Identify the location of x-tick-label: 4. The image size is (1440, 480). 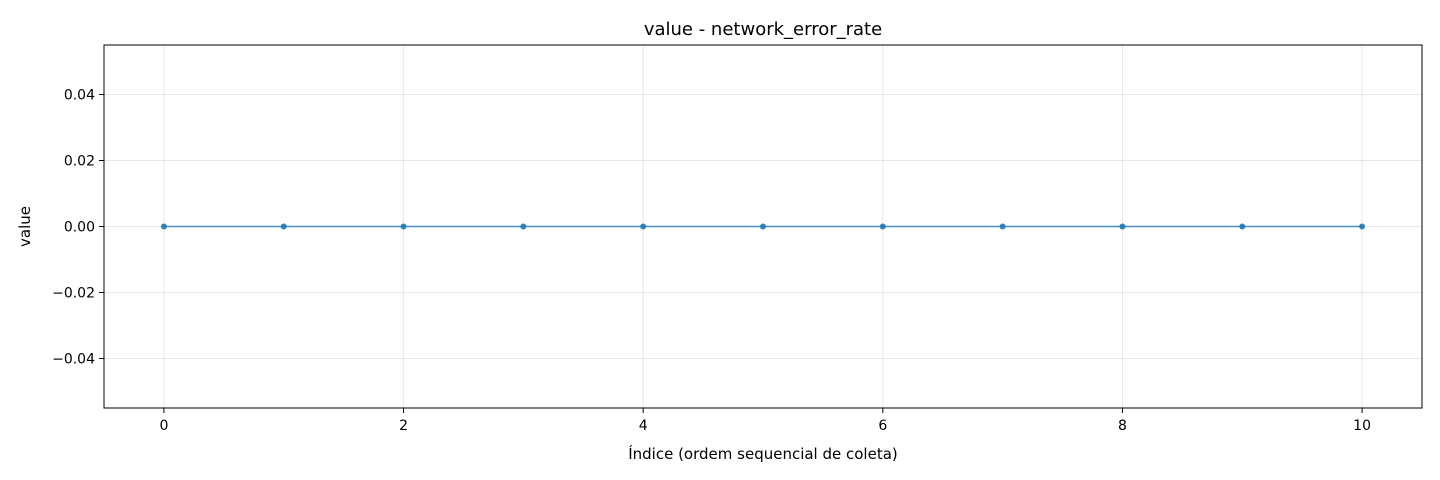
(643, 426).